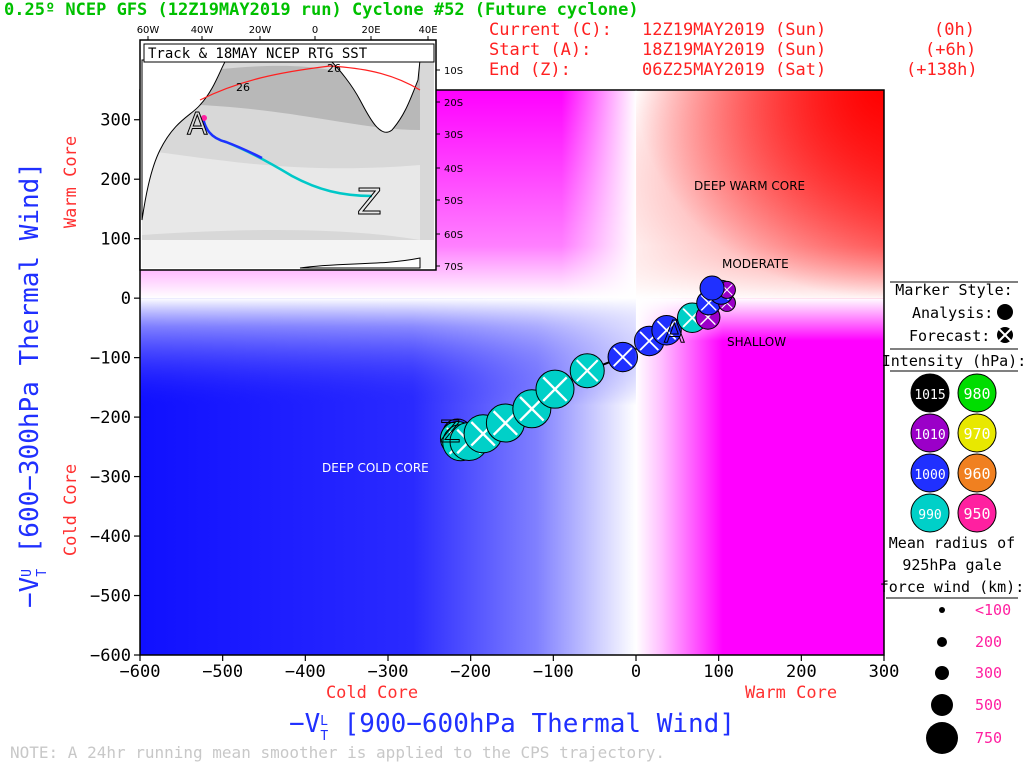  Describe the element at coordinates (324, 721) in the screenshot. I see `x-axis-title-xlabel_sup: L` at that location.